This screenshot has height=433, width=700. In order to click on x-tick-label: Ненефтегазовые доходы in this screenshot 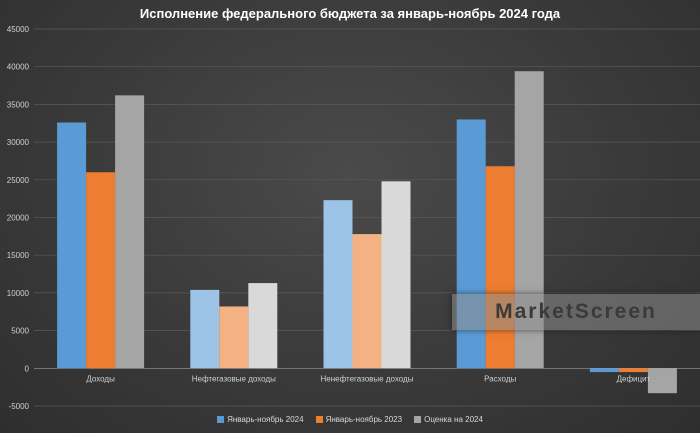, I will do `click(367, 378)`.